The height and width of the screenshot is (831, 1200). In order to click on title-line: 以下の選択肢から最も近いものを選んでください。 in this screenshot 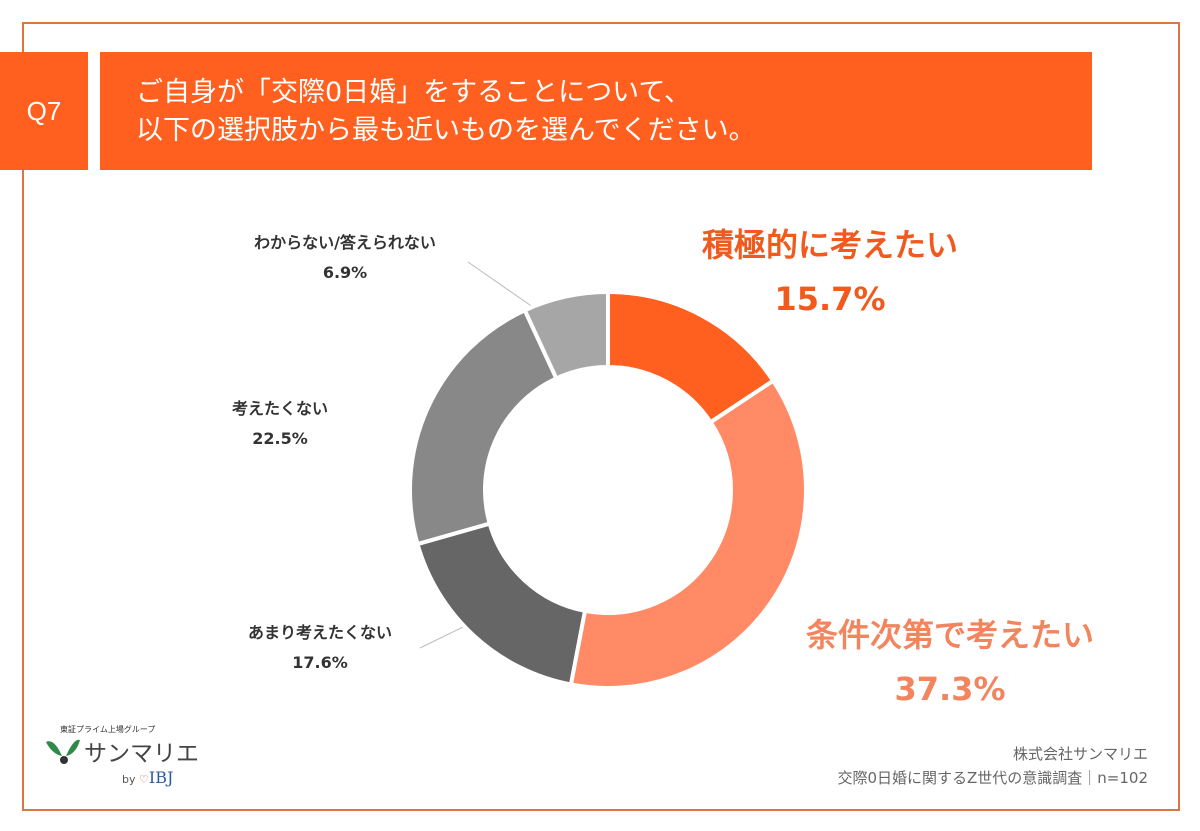, I will do `click(446, 130)`.